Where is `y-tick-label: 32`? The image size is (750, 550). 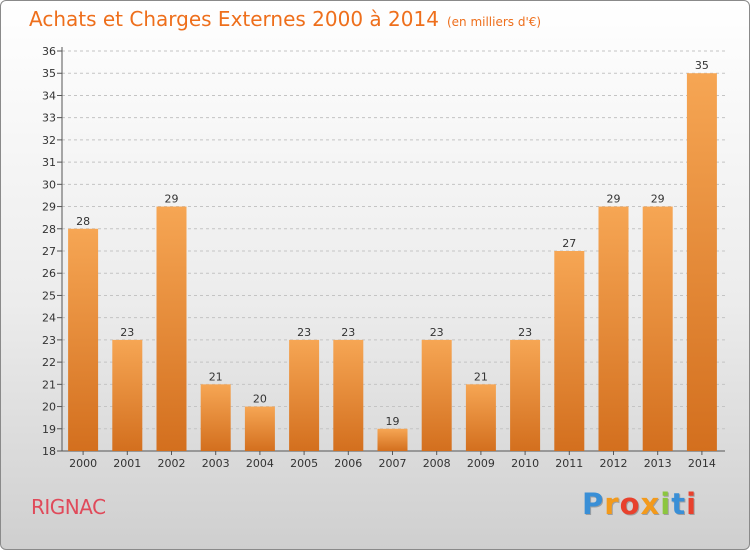
y-tick-label: 32 is located at coordinates (49, 140).